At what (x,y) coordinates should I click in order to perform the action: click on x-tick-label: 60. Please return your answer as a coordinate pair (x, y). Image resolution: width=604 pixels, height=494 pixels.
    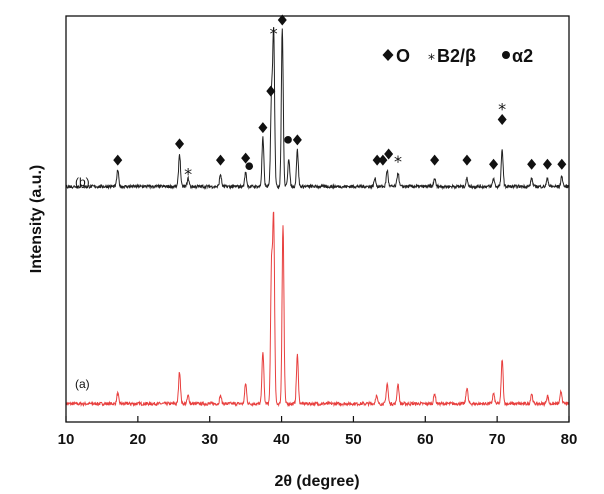
    Looking at the image, I should click on (425, 439).